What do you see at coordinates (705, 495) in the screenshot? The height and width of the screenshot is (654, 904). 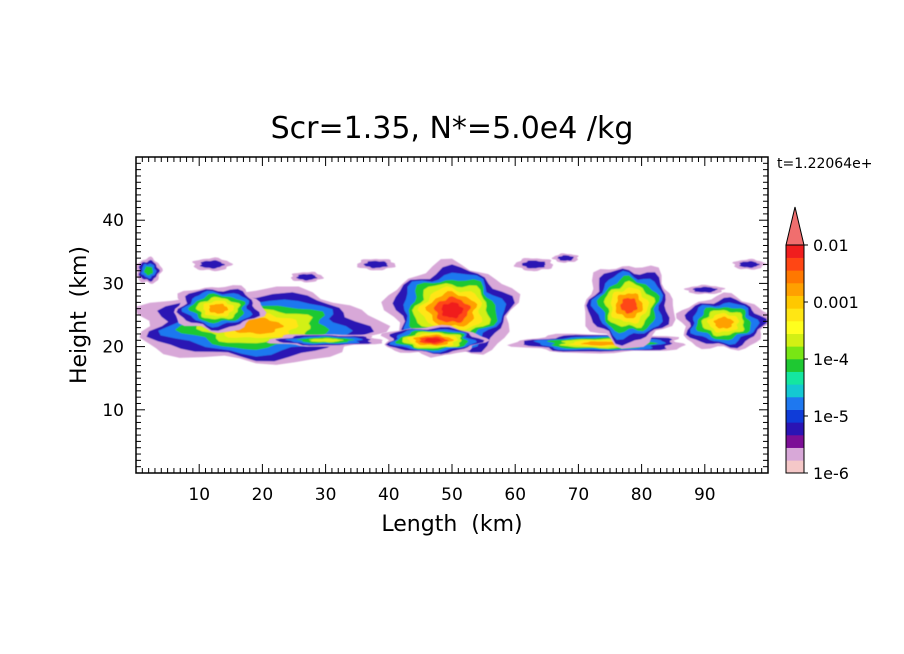 I see `x-tick-label: 90` at bounding box center [705, 495].